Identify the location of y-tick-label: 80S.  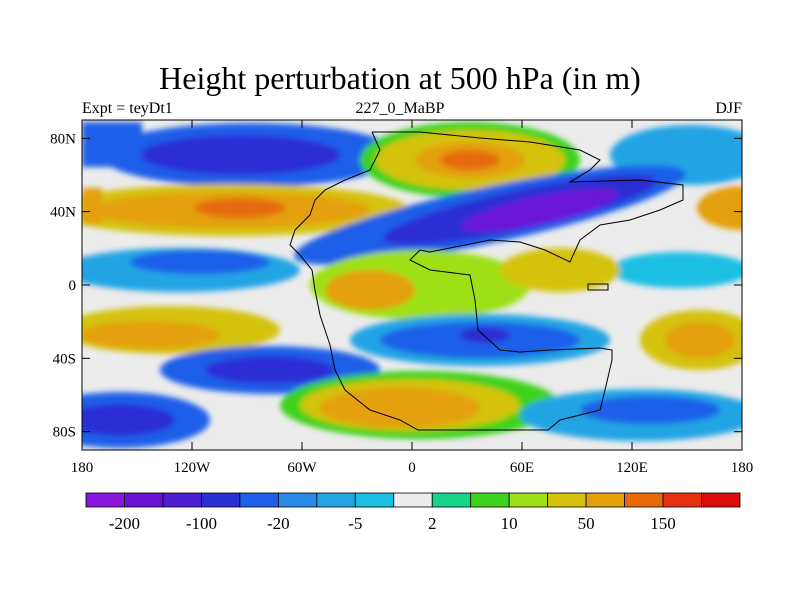
(64, 433).